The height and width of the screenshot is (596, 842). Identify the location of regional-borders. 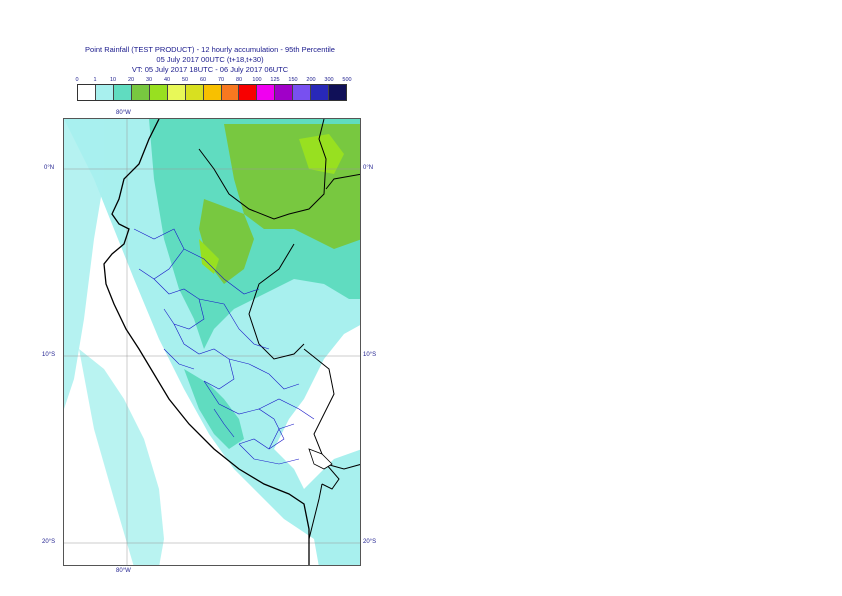
(224, 346).